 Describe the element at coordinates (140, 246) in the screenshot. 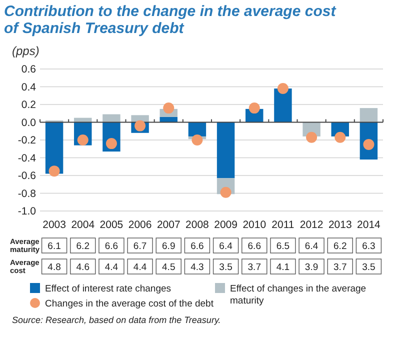

I see `text: 6.7` at that location.